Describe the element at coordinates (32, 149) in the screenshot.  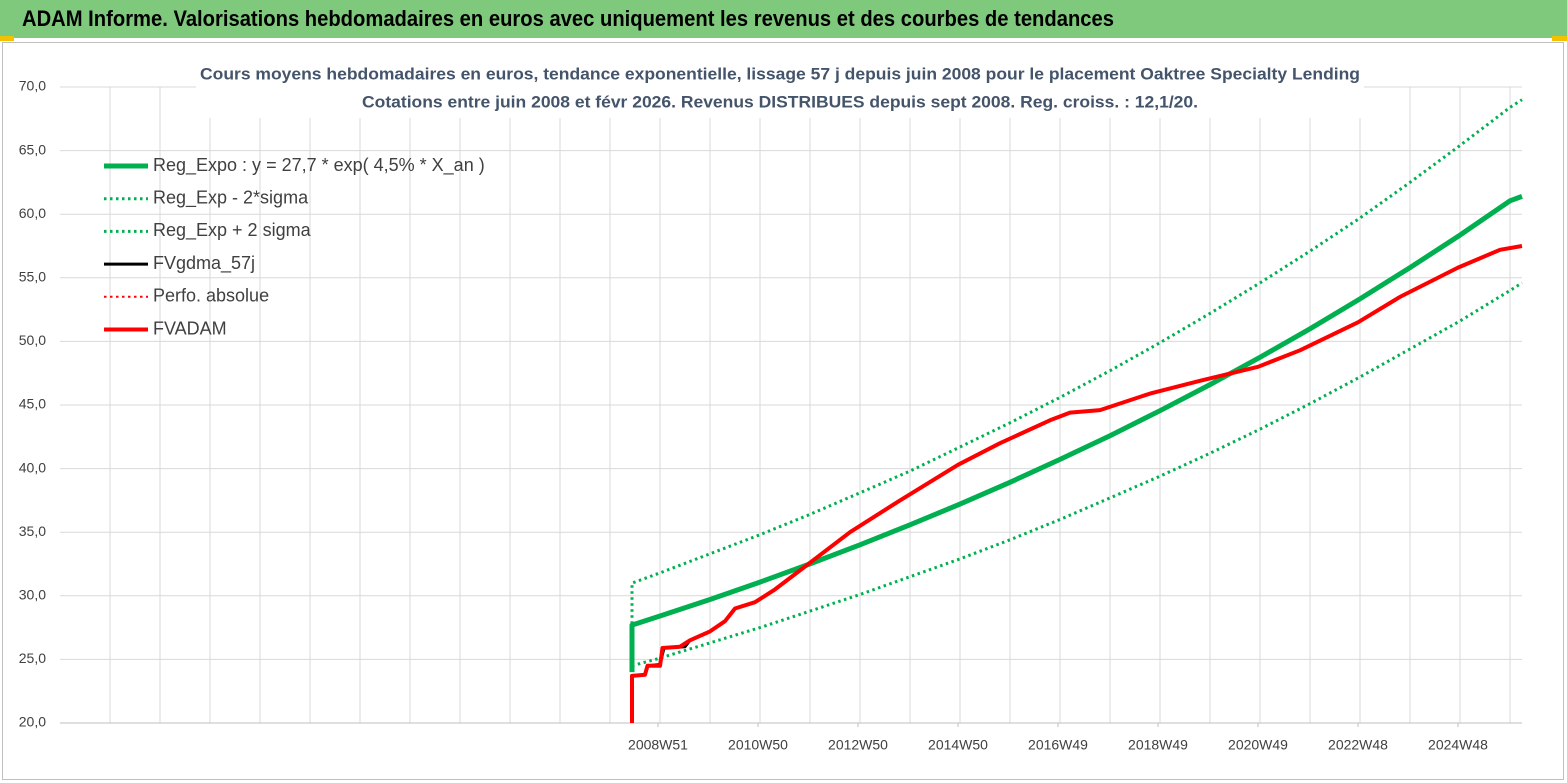
I see `y-tick-label: 65,0` at that location.